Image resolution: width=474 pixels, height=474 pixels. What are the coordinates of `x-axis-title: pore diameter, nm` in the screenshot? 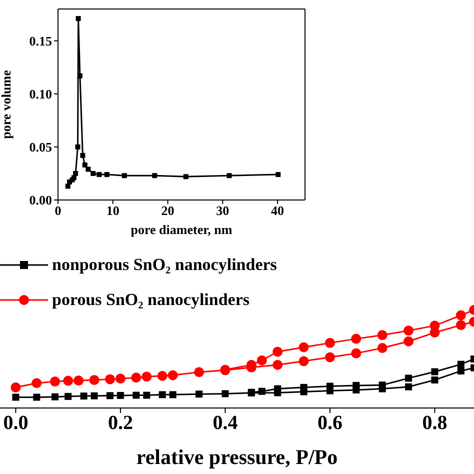 It's located at (181, 229).